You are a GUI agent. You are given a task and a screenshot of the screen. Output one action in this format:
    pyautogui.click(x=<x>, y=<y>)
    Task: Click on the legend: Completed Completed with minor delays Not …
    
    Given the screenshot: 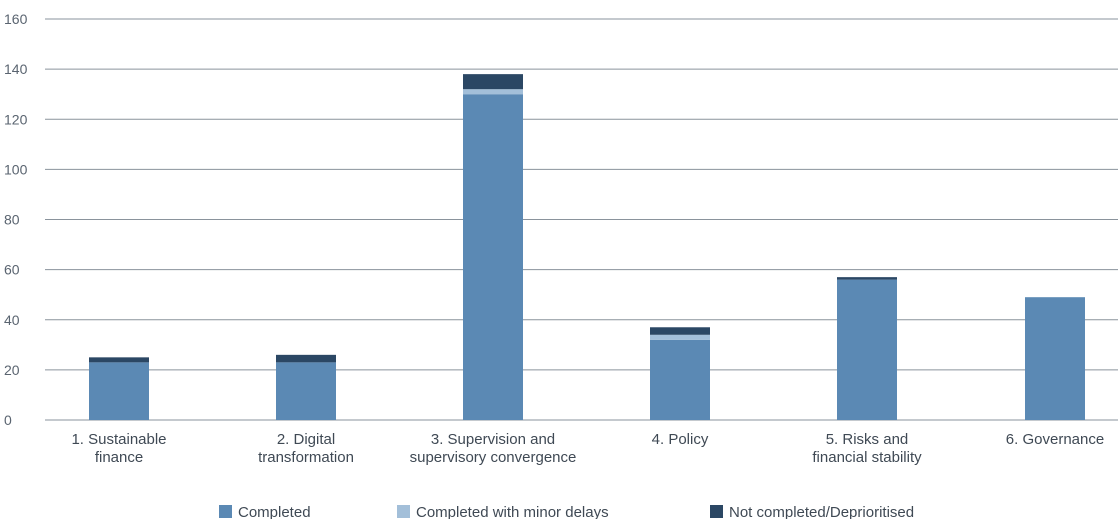 What is the action you would take?
    pyautogui.click(x=566, y=511)
    